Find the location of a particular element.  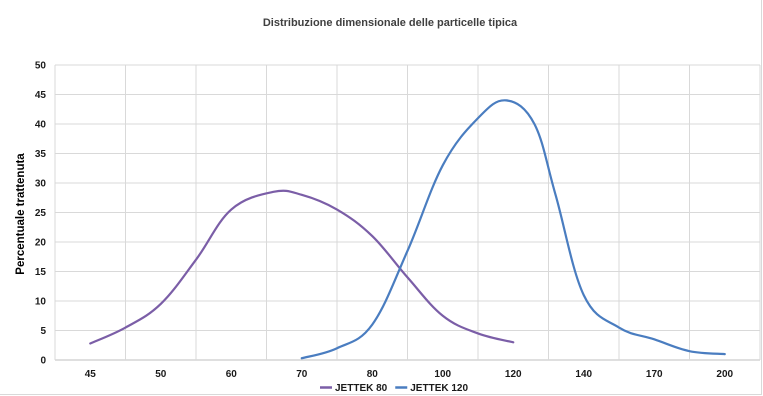

x-tick-label: 100 is located at coordinates (442, 374).